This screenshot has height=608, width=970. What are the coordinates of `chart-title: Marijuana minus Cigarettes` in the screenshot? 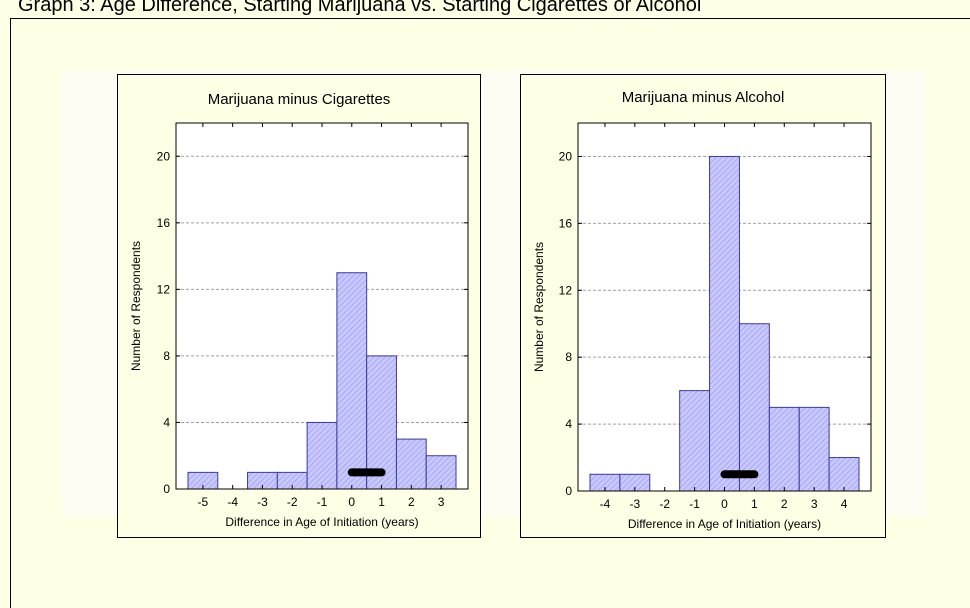 It's located at (299, 99).